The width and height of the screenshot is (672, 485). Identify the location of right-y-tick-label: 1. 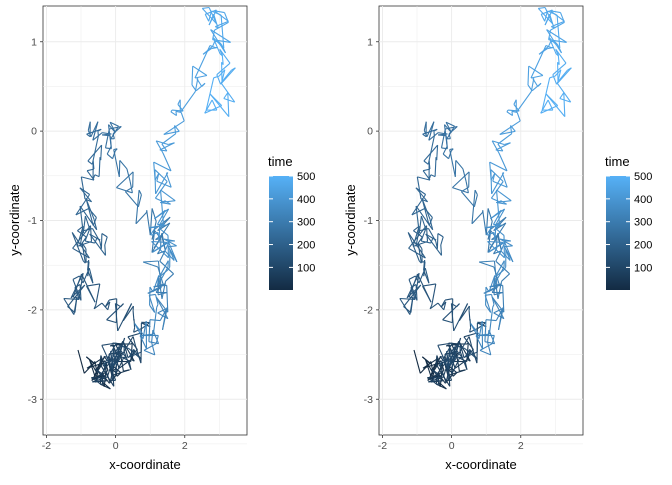
(370, 42).